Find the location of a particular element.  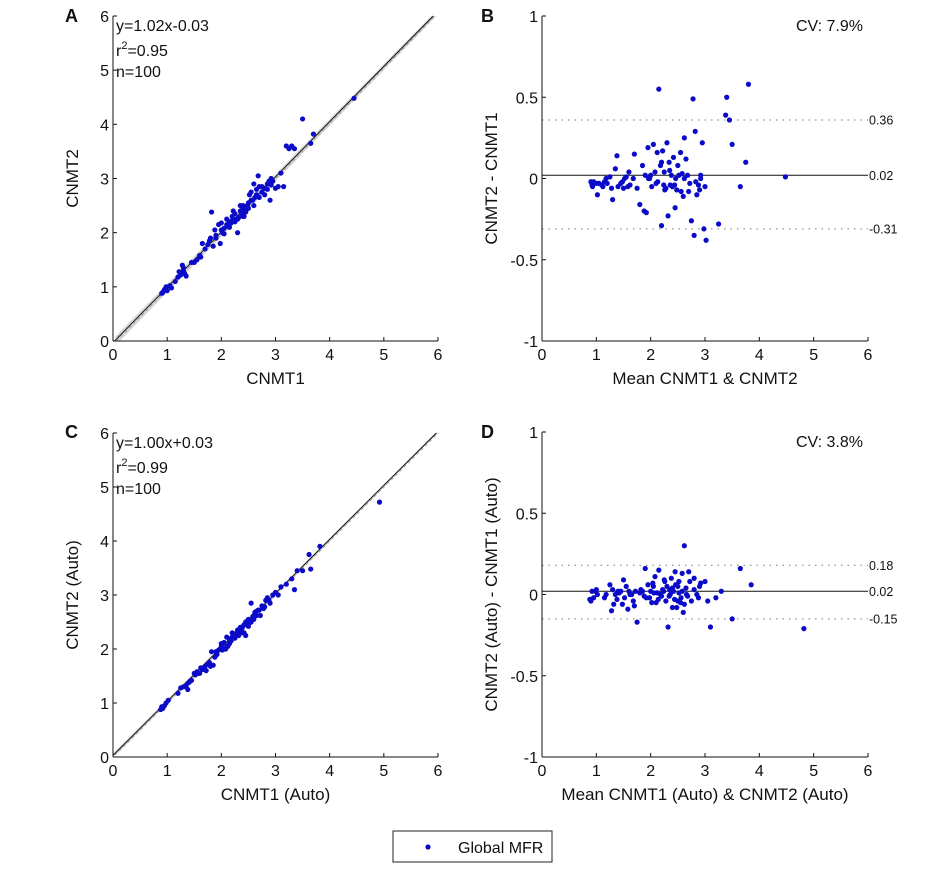

y-tick-label: 2 is located at coordinates (104, 234).